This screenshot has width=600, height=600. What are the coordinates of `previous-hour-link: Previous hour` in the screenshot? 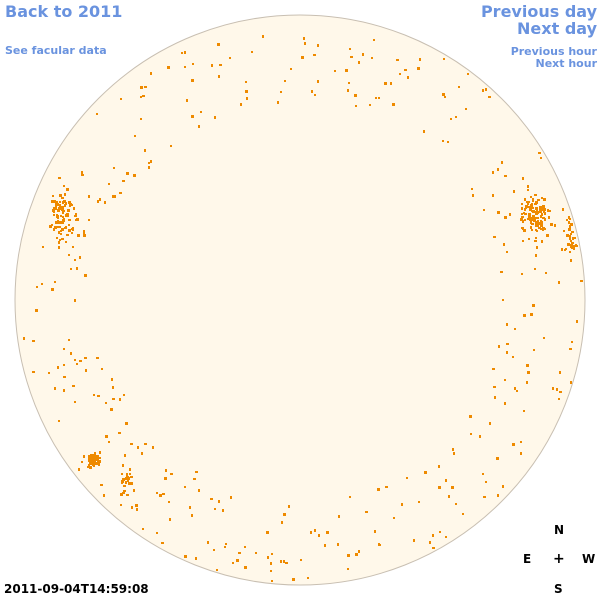 It's located at (553, 51).